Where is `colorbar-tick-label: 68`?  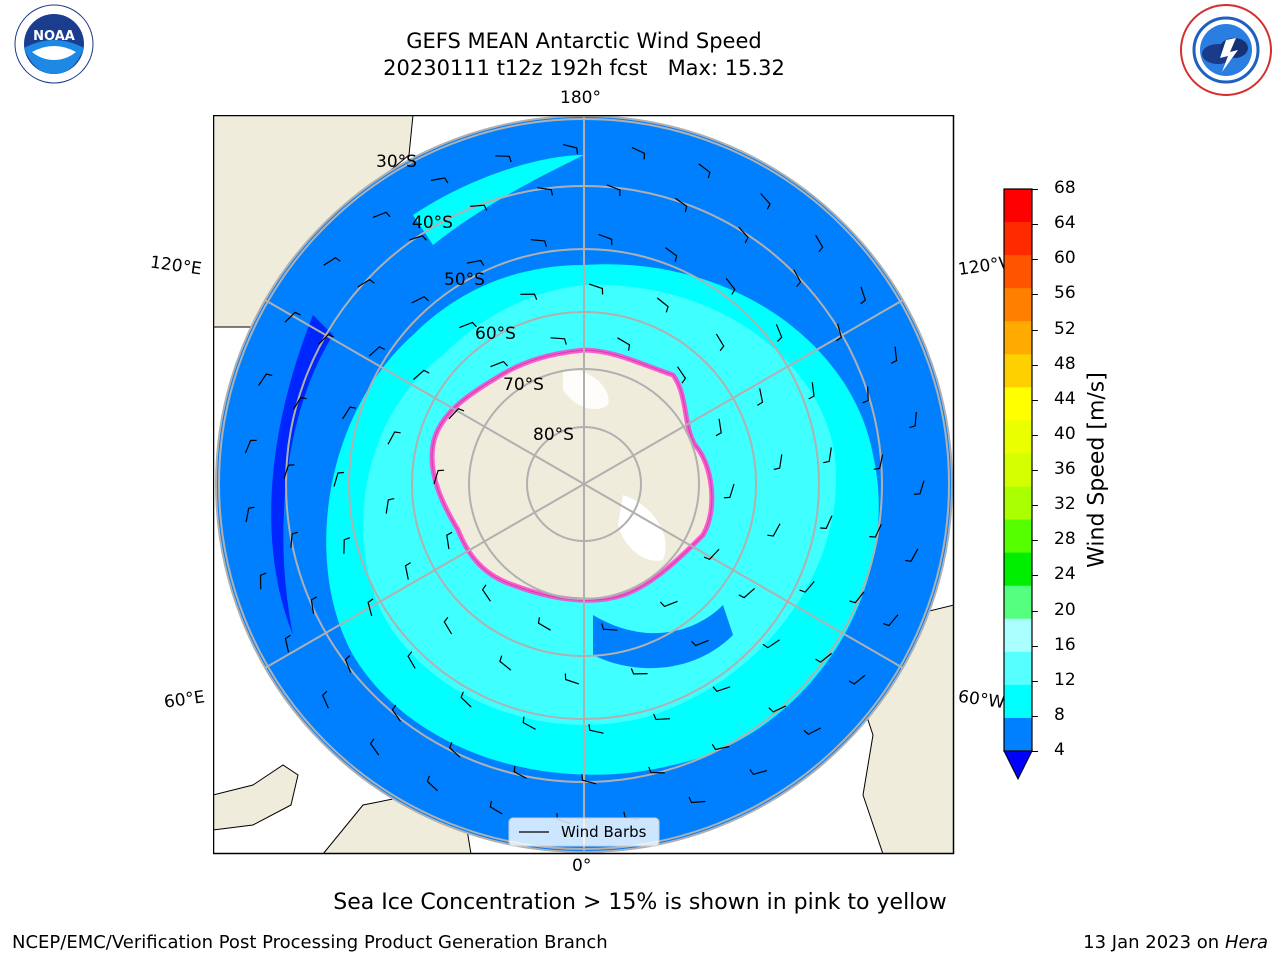 colorbar-tick-label: 68 is located at coordinates (1065, 188).